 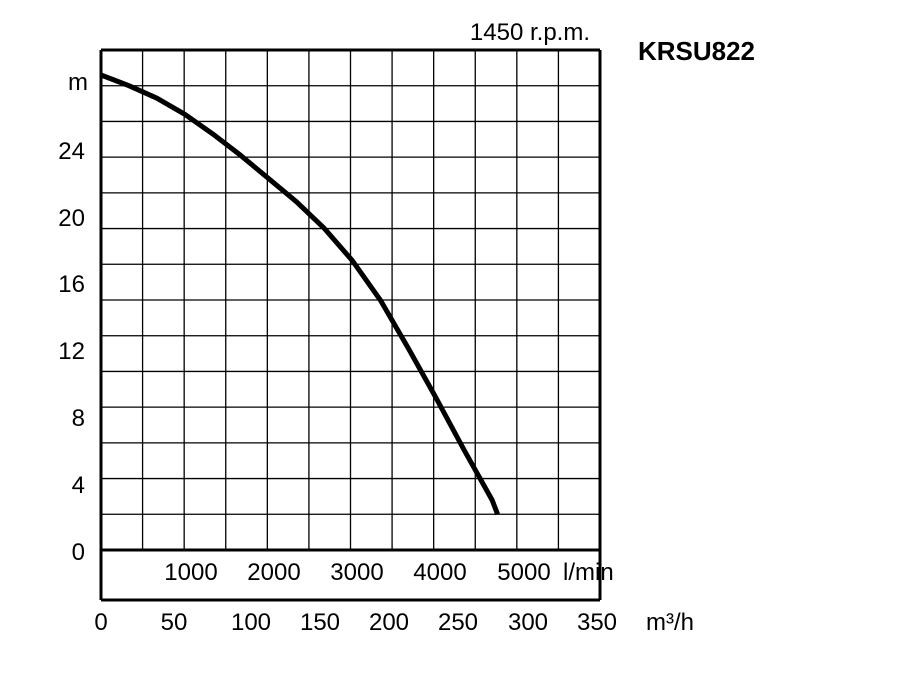 What do you see at coordinates (439, 572) in the screenshot?
I see `lmin-tick-4000: 4000` at bounding box center [439, 572].